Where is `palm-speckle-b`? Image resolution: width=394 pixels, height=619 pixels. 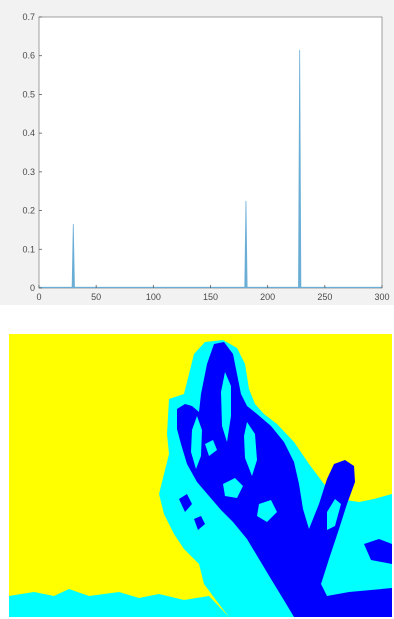 palm-speckle-b is located at coordinates (267, 511).